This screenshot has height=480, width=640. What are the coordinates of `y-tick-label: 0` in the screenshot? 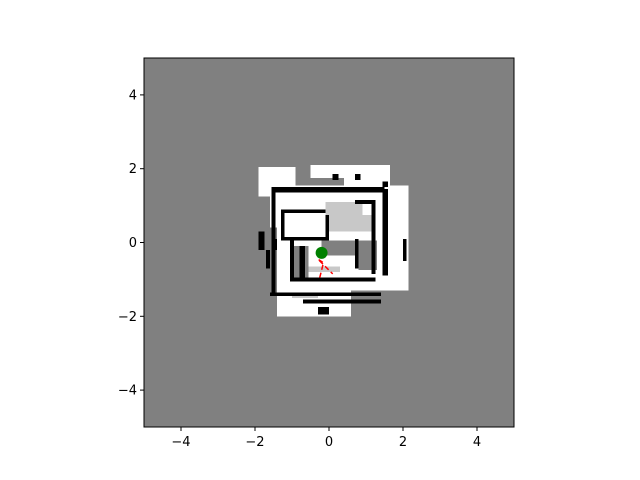 It's located at (133, 243).